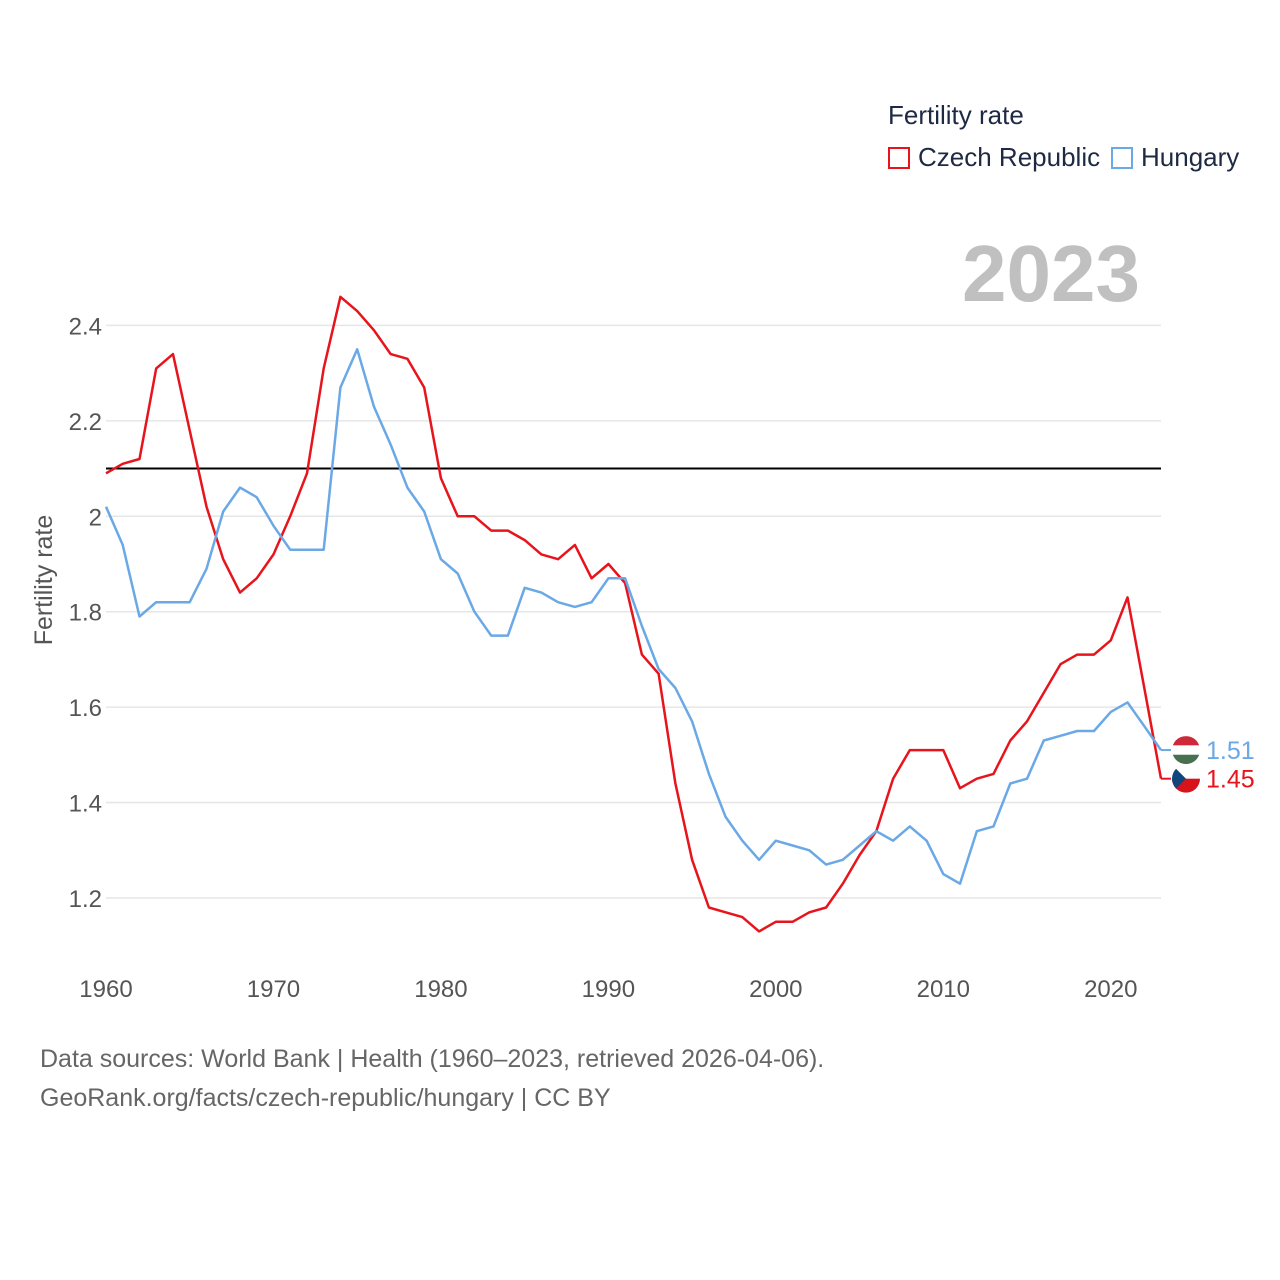 The height and width of the screenshot is (1280, 1280). What do you see at coordinates (440, 989) in the screenshot?
I see `x-tick-label: 1980` at bounding box center [440, 989].